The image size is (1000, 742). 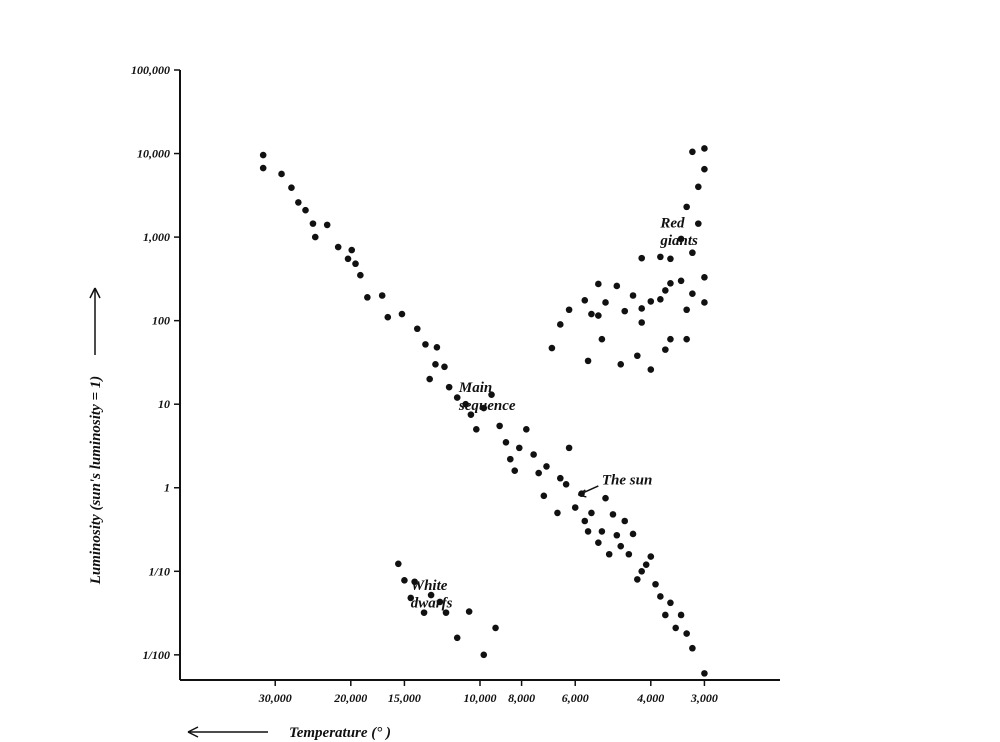 What do you see at coordinates (159, 571) in the screenshot?
I see `y-tick-label: 1/10` at bounding box center [159, 571].